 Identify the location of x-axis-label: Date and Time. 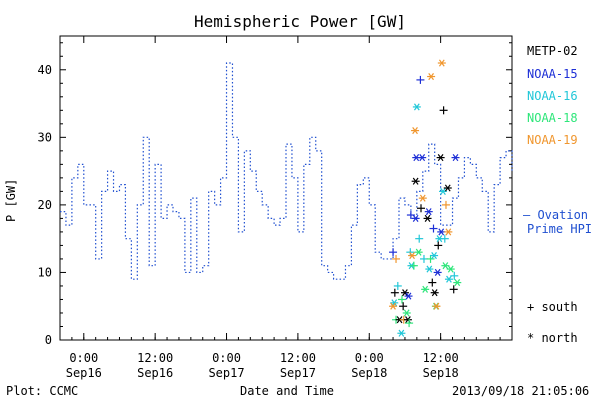
(287, 391).